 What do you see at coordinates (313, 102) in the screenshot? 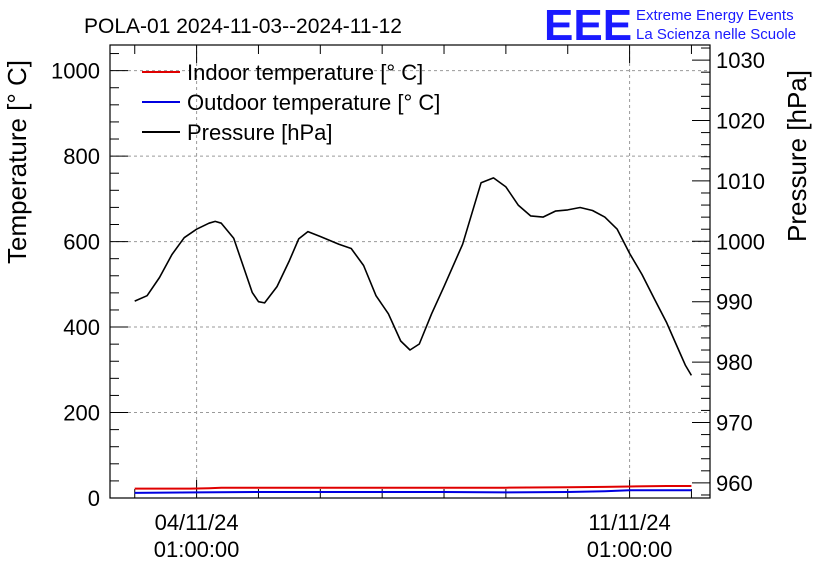
I see `legend-label-outdoor: Outdoor temperature [° C]` at bounding box center [313, 102].